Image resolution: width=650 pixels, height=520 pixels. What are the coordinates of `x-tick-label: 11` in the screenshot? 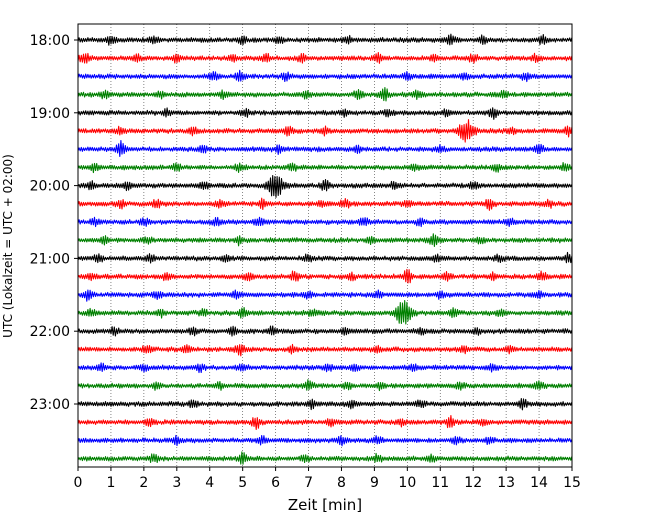 It's located at (440, 483).